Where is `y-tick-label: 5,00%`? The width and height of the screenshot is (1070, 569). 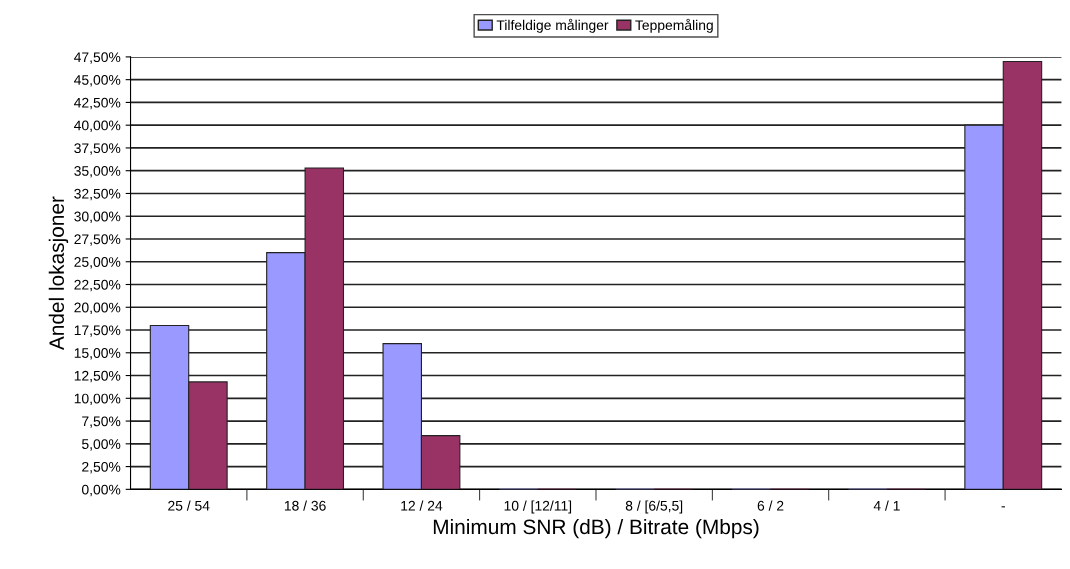
y-tick-label: 5,00% is located at coordinates (101, 445).